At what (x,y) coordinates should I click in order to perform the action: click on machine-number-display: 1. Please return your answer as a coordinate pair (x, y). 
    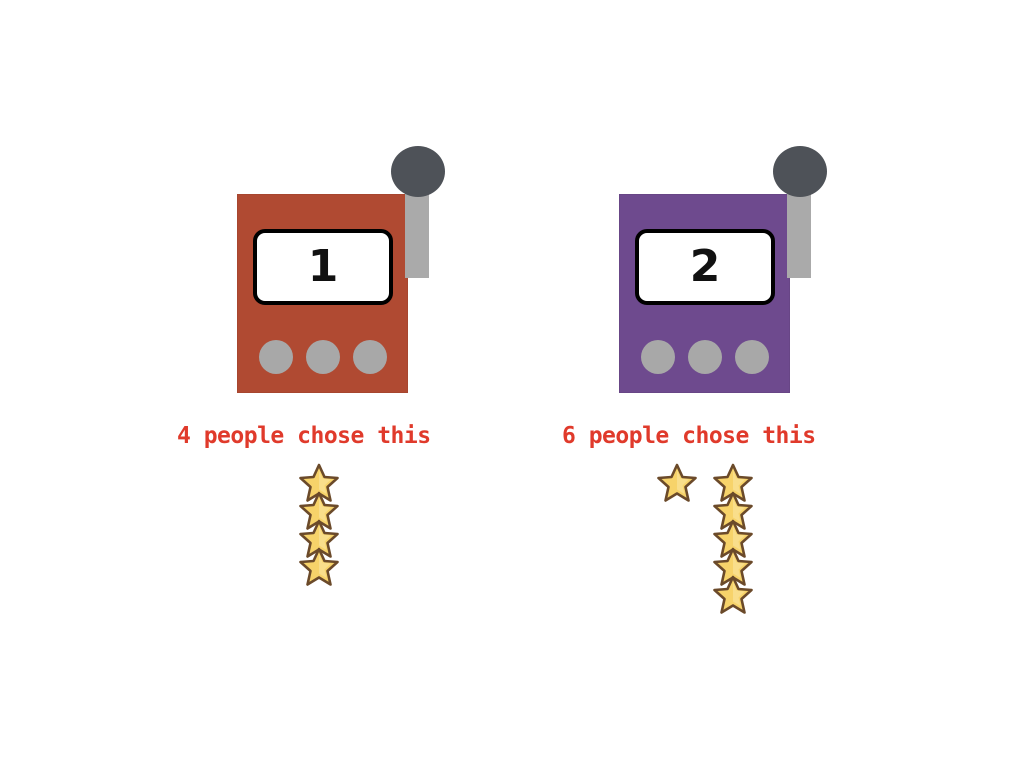
    Looking at the image, I should click on (323, 267).